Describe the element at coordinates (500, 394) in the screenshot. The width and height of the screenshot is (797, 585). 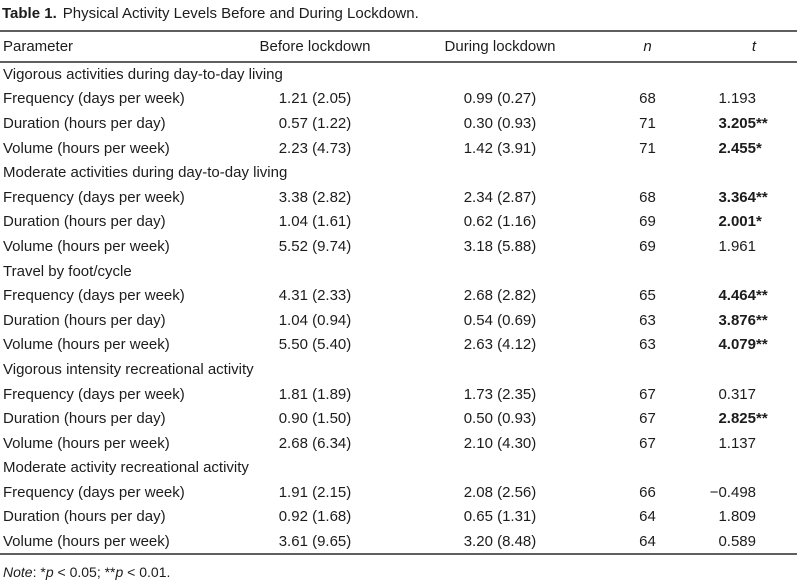
I see `during-lockdown-cell: 1.73 (2.35)` at that location.